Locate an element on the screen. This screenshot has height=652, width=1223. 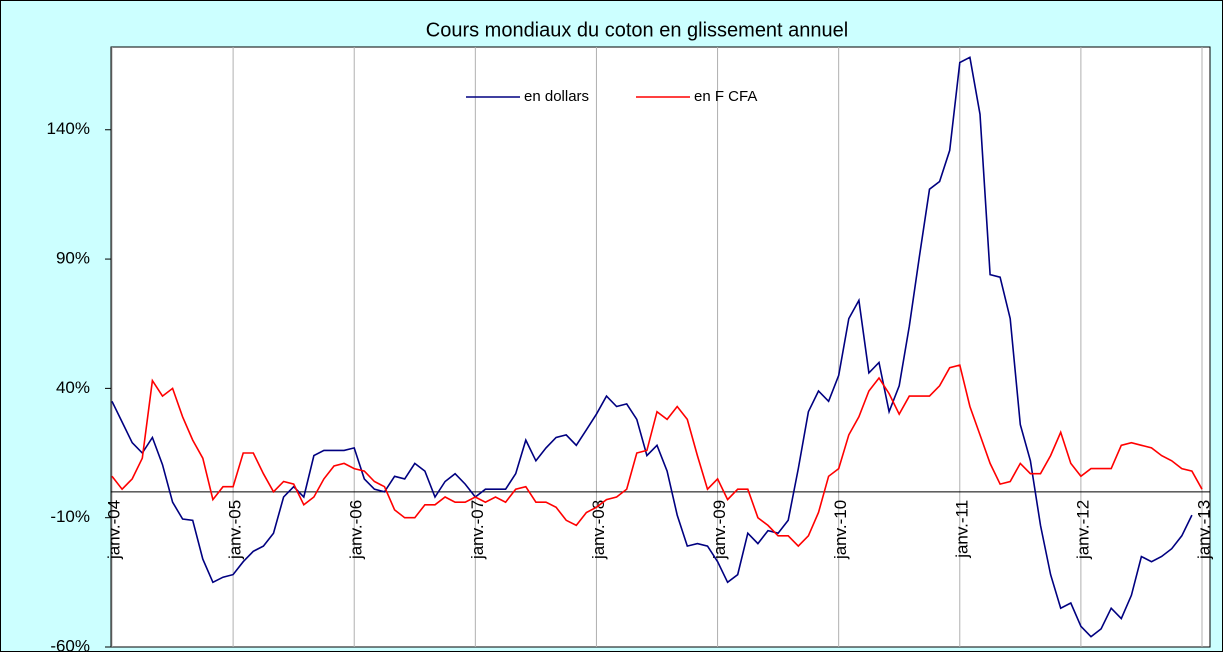
x-tick-label: janv.-09 is located at coordinates (719, 530).